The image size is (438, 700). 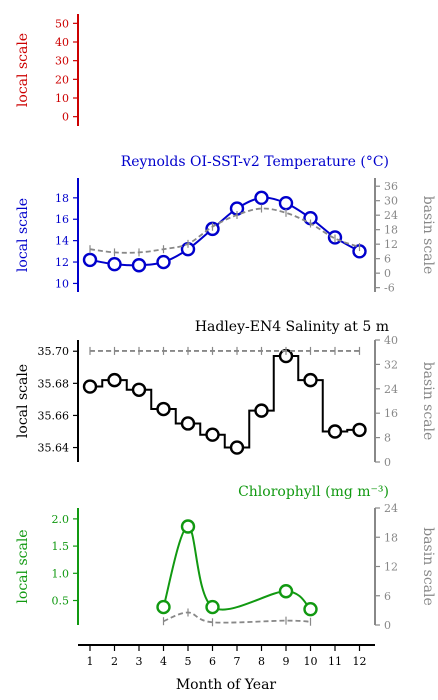 I want to click on x-tick-label: 11, so click(x=335, y=661).